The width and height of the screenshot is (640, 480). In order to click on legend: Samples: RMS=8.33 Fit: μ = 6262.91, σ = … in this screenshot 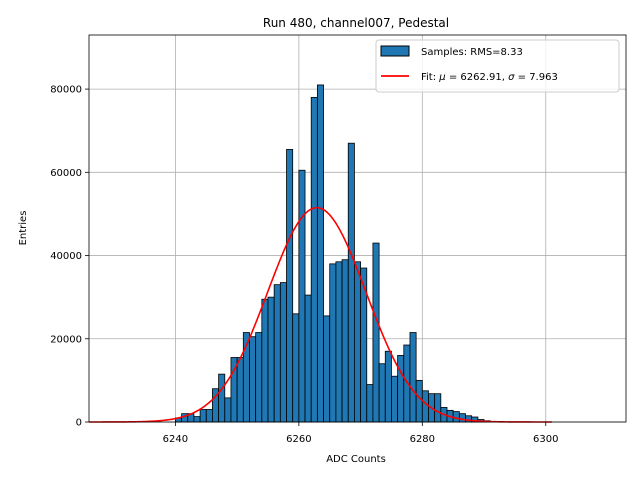, I will do `click(497, 66)`.